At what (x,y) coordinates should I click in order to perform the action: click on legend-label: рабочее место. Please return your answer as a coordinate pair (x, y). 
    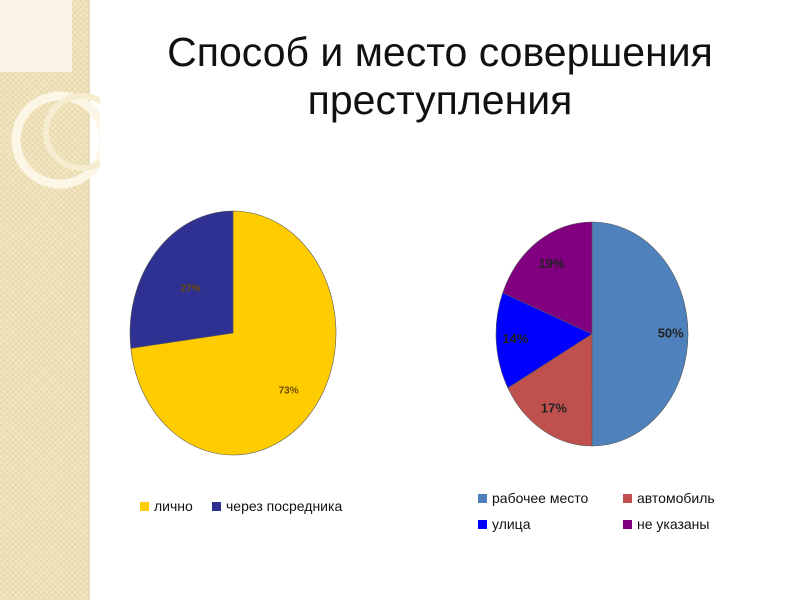
    Looking at the image, I should click on (540, 498).